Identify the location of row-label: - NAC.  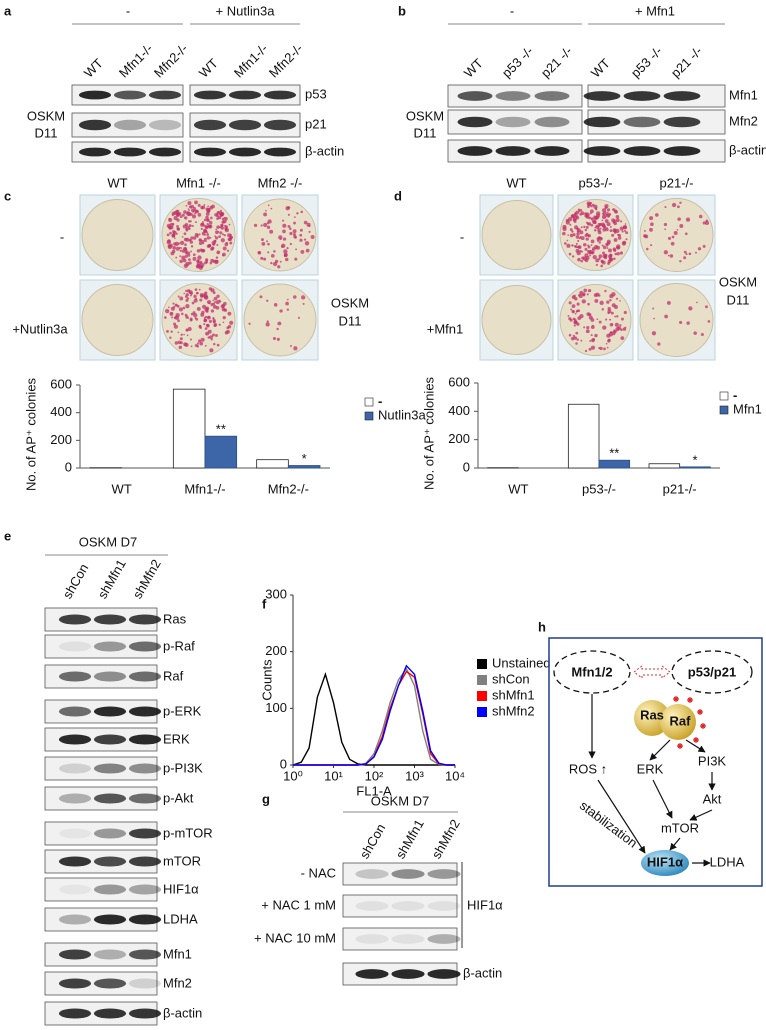
(318, 872).